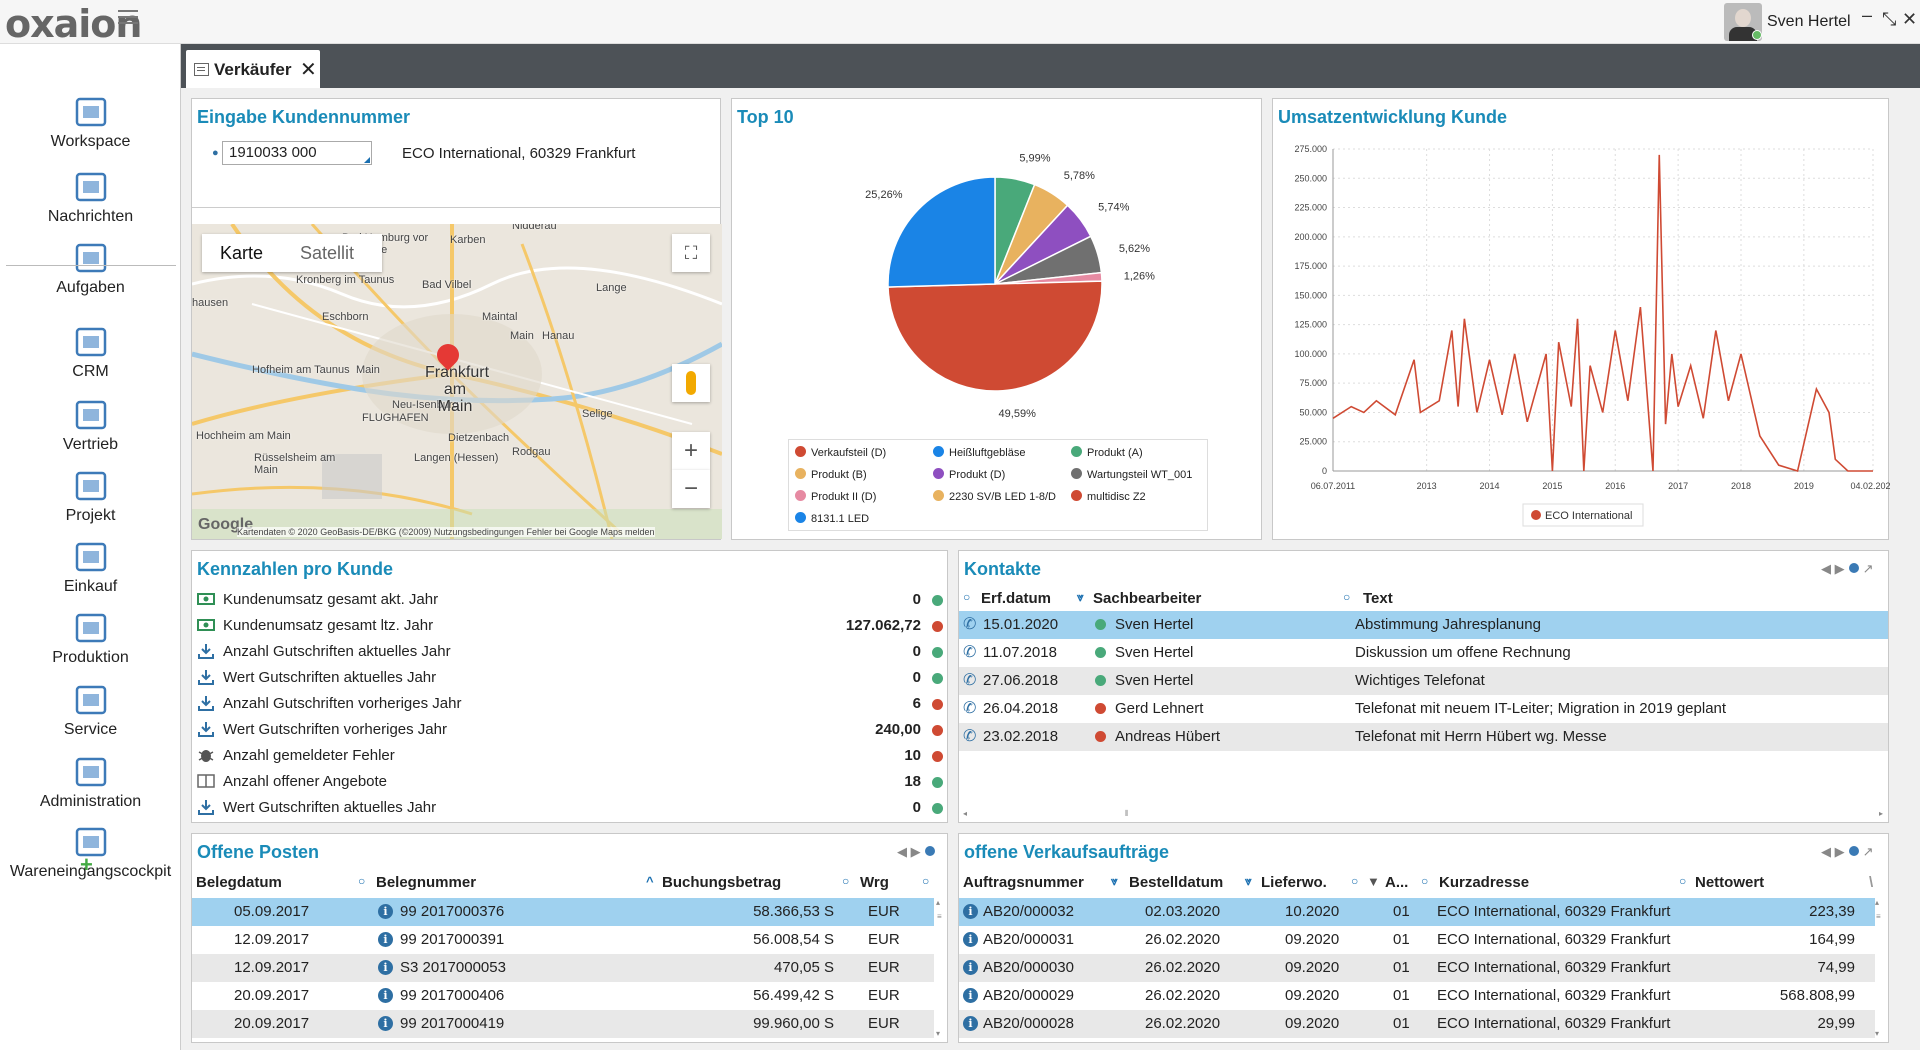 This screenshot has width=1920, height=1050. I want to click on legend-swatch, so click(938, 495).